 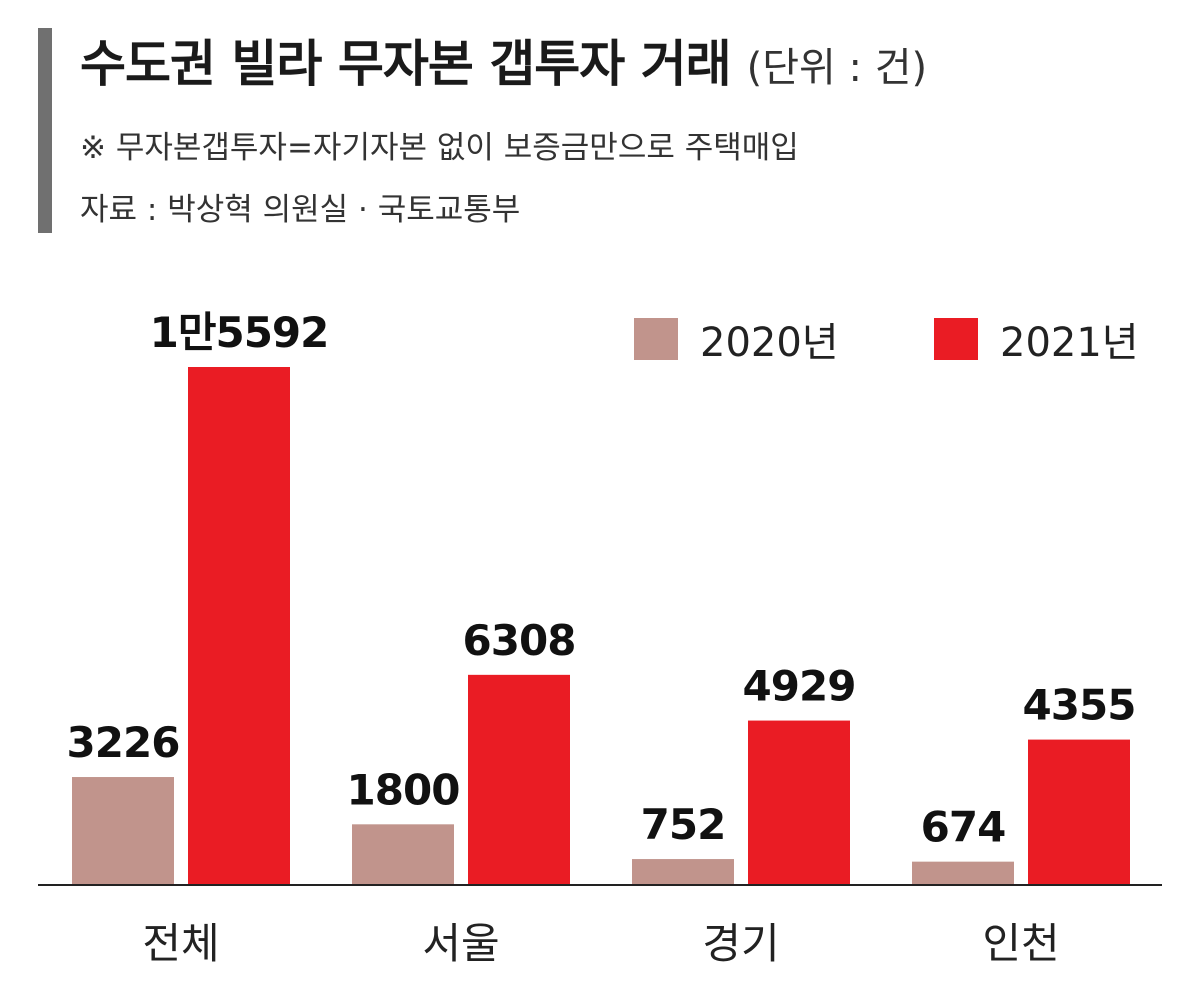 I want to click on data-label: 752, so click(x=683, y=824).